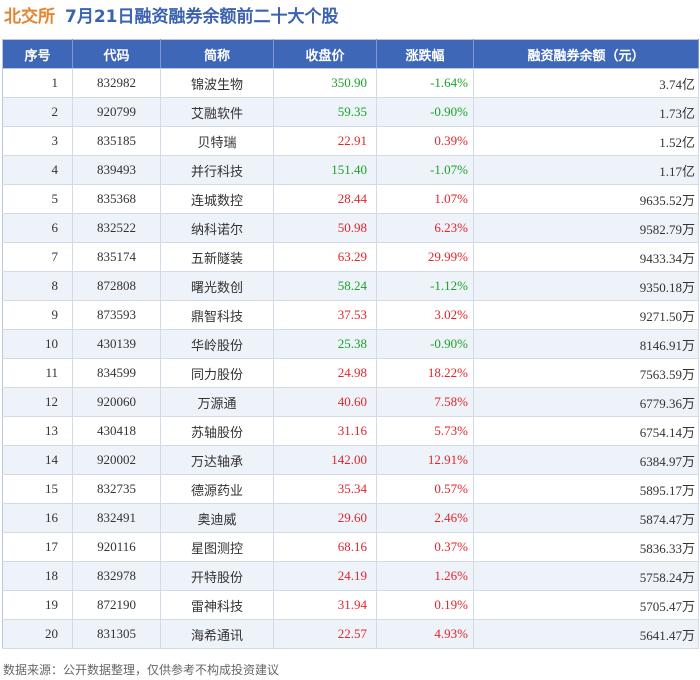 This screenshot has width=700, height=680. Describe the element at coordinates (116, 402) in the screenshot. I see `stock-code-cell: 920060` at that location.